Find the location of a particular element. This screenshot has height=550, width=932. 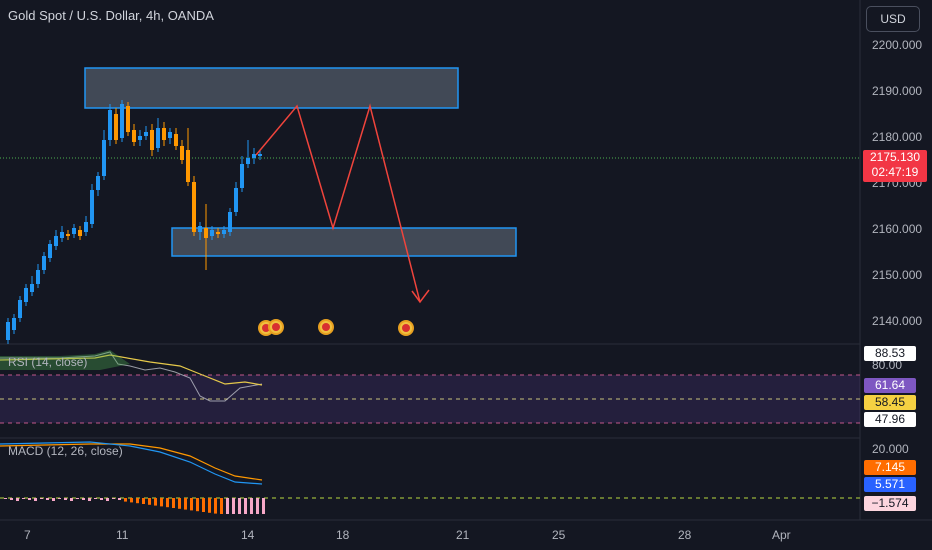

current-price-value: 2175.130 is located at coordinates (895, 157).